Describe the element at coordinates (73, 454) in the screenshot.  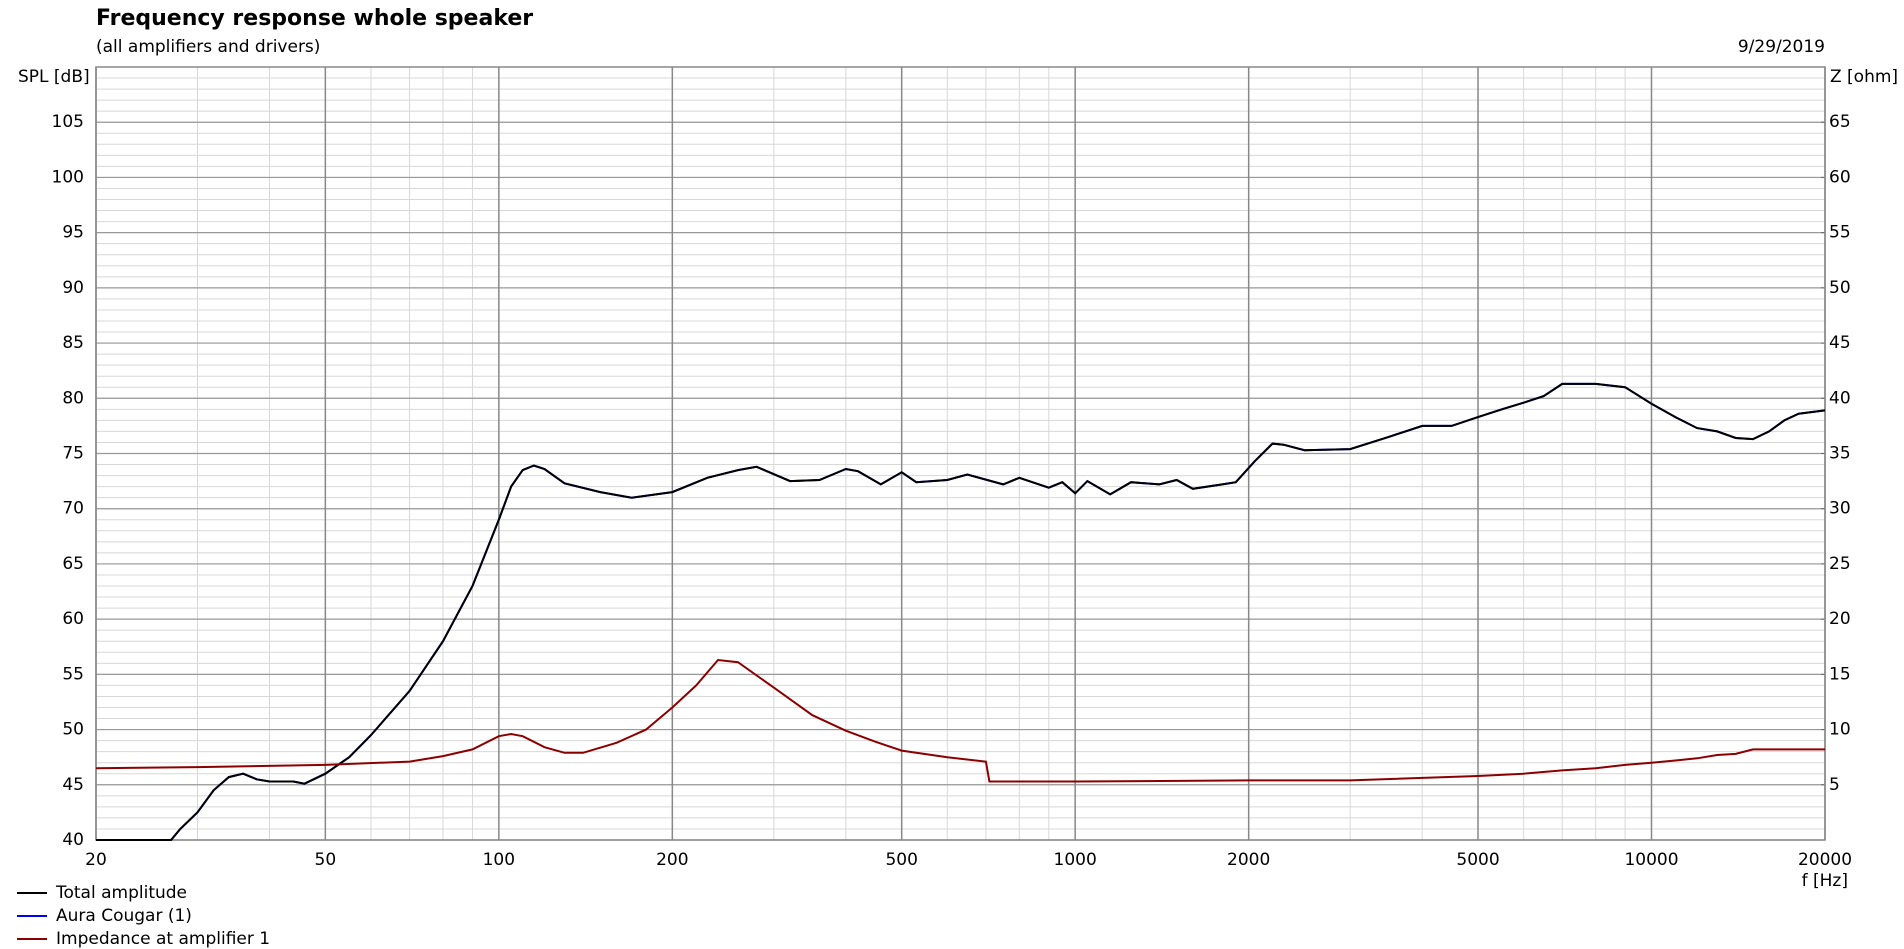
I see `y-tick-label: 75` at that location.